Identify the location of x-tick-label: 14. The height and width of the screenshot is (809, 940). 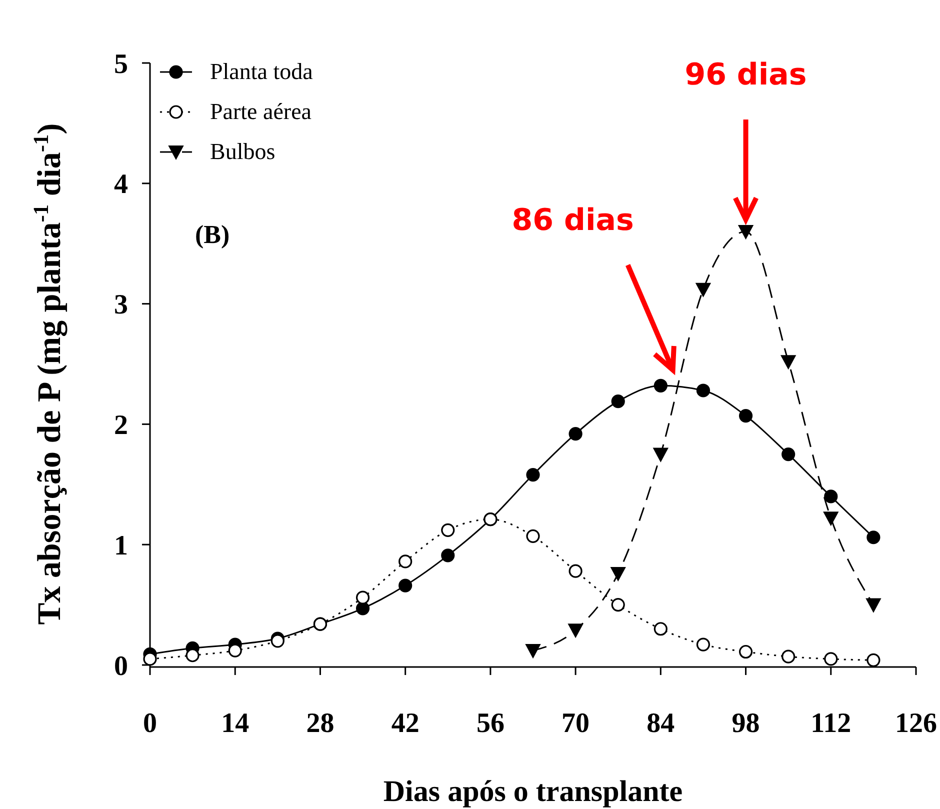
(235, 723).